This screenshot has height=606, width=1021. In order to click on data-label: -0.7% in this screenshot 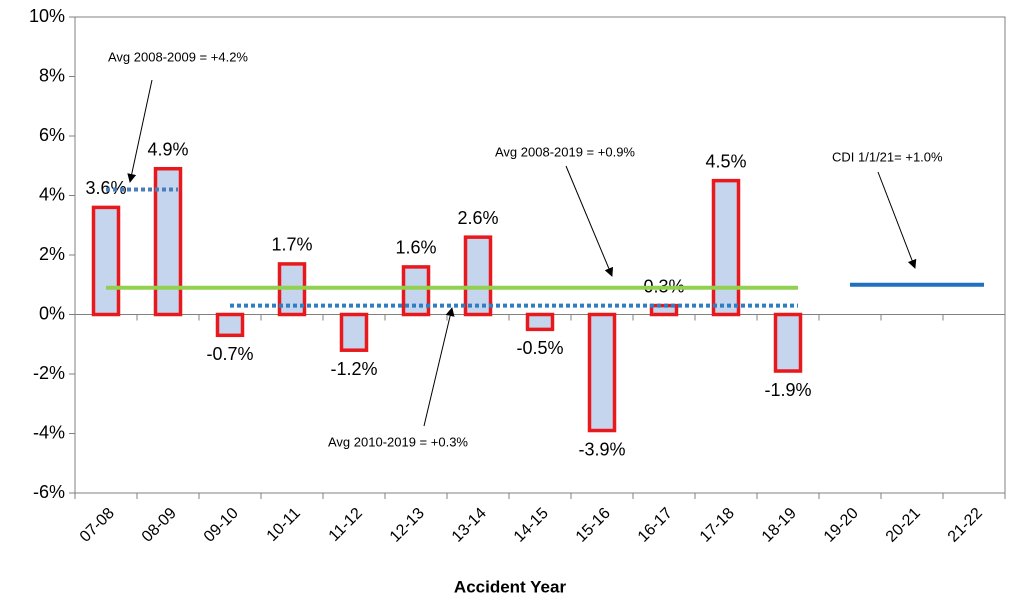, I will do `click(229, 354)`.